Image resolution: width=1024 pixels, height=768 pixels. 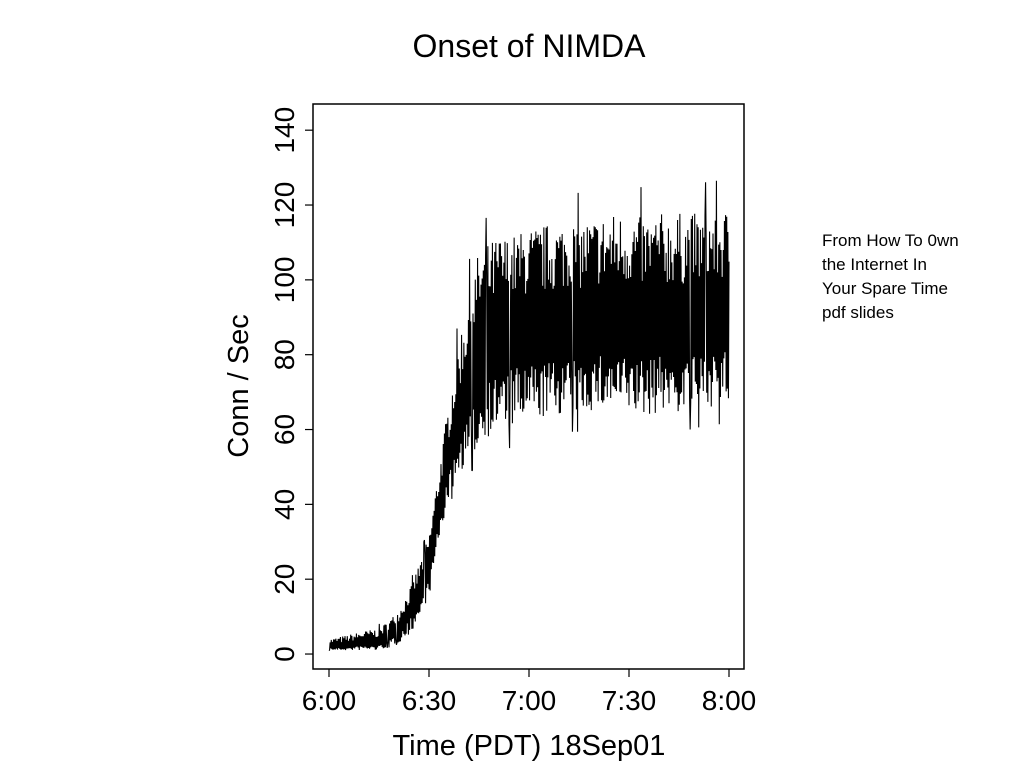 I want to click on x-axis: 6:00 6:30 7:00 7:30 8:00, so click(x=529, y=692).